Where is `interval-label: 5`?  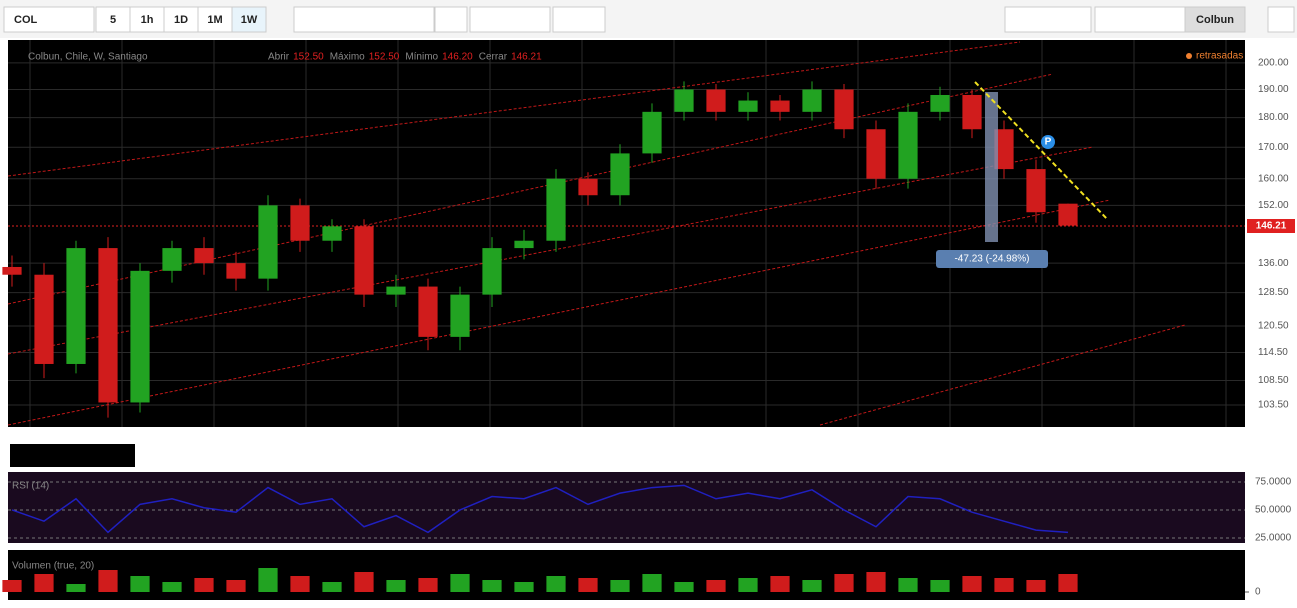
interval-label: 5 is located at coordinates (113, 20).